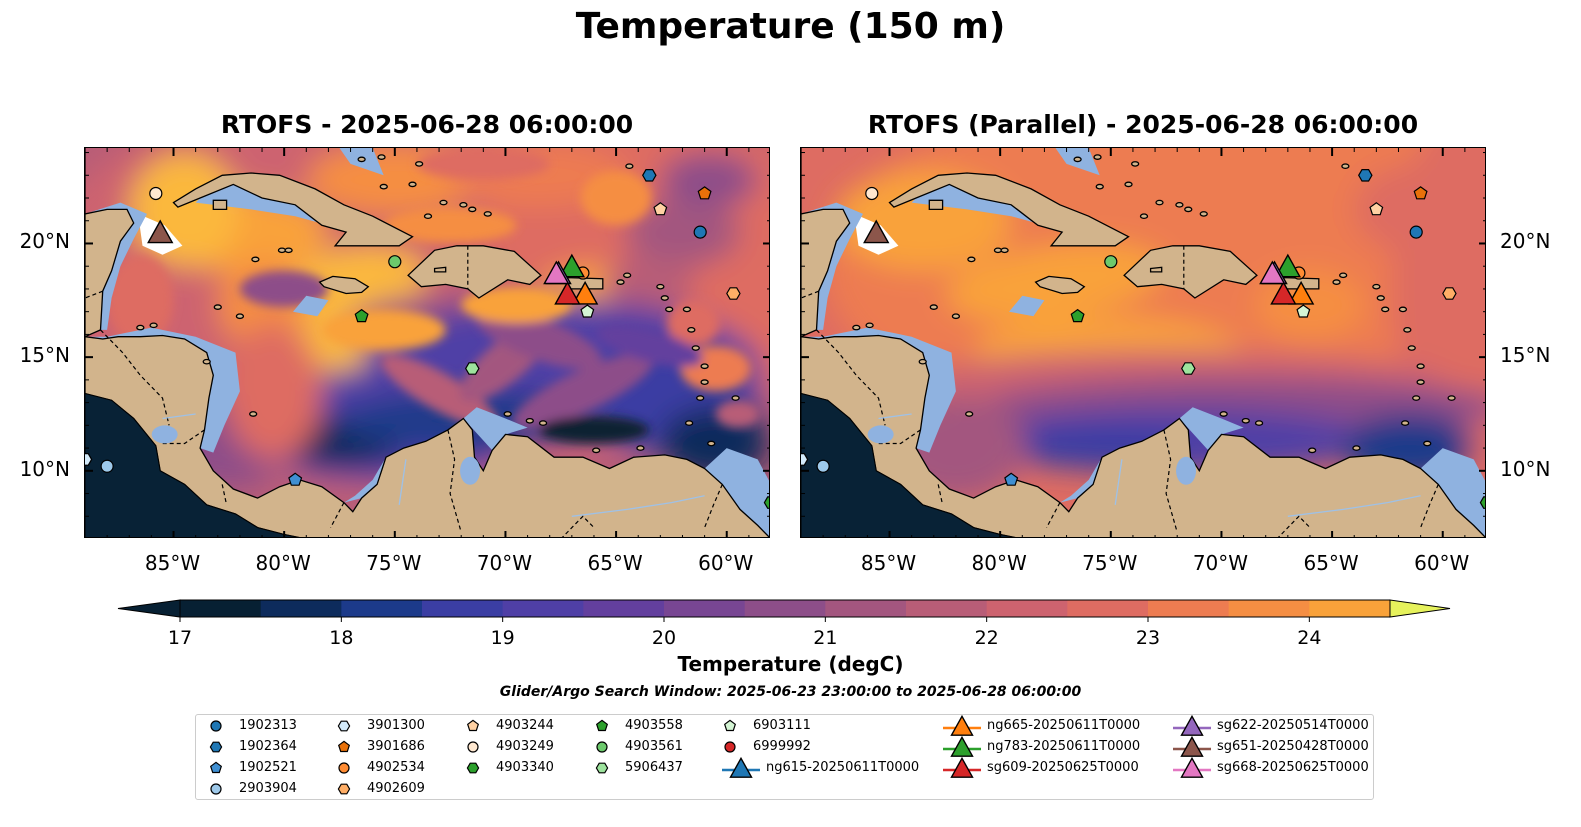  I want to click on lat-tick-label-right: 20°N, so click(1525, 241).